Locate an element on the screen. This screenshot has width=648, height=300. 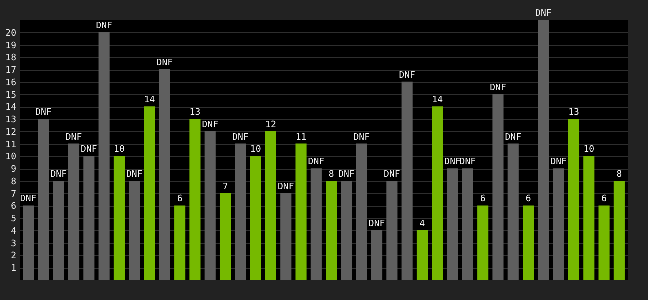
y-tick-label: 19 is located at coordinates (11, 46).